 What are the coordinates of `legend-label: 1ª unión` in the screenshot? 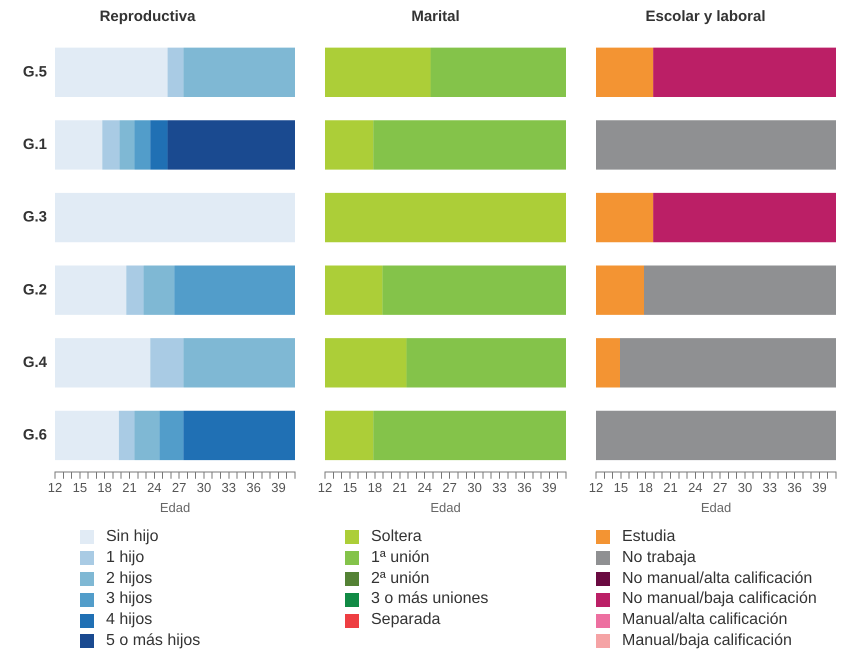 It's located at (400, 558).